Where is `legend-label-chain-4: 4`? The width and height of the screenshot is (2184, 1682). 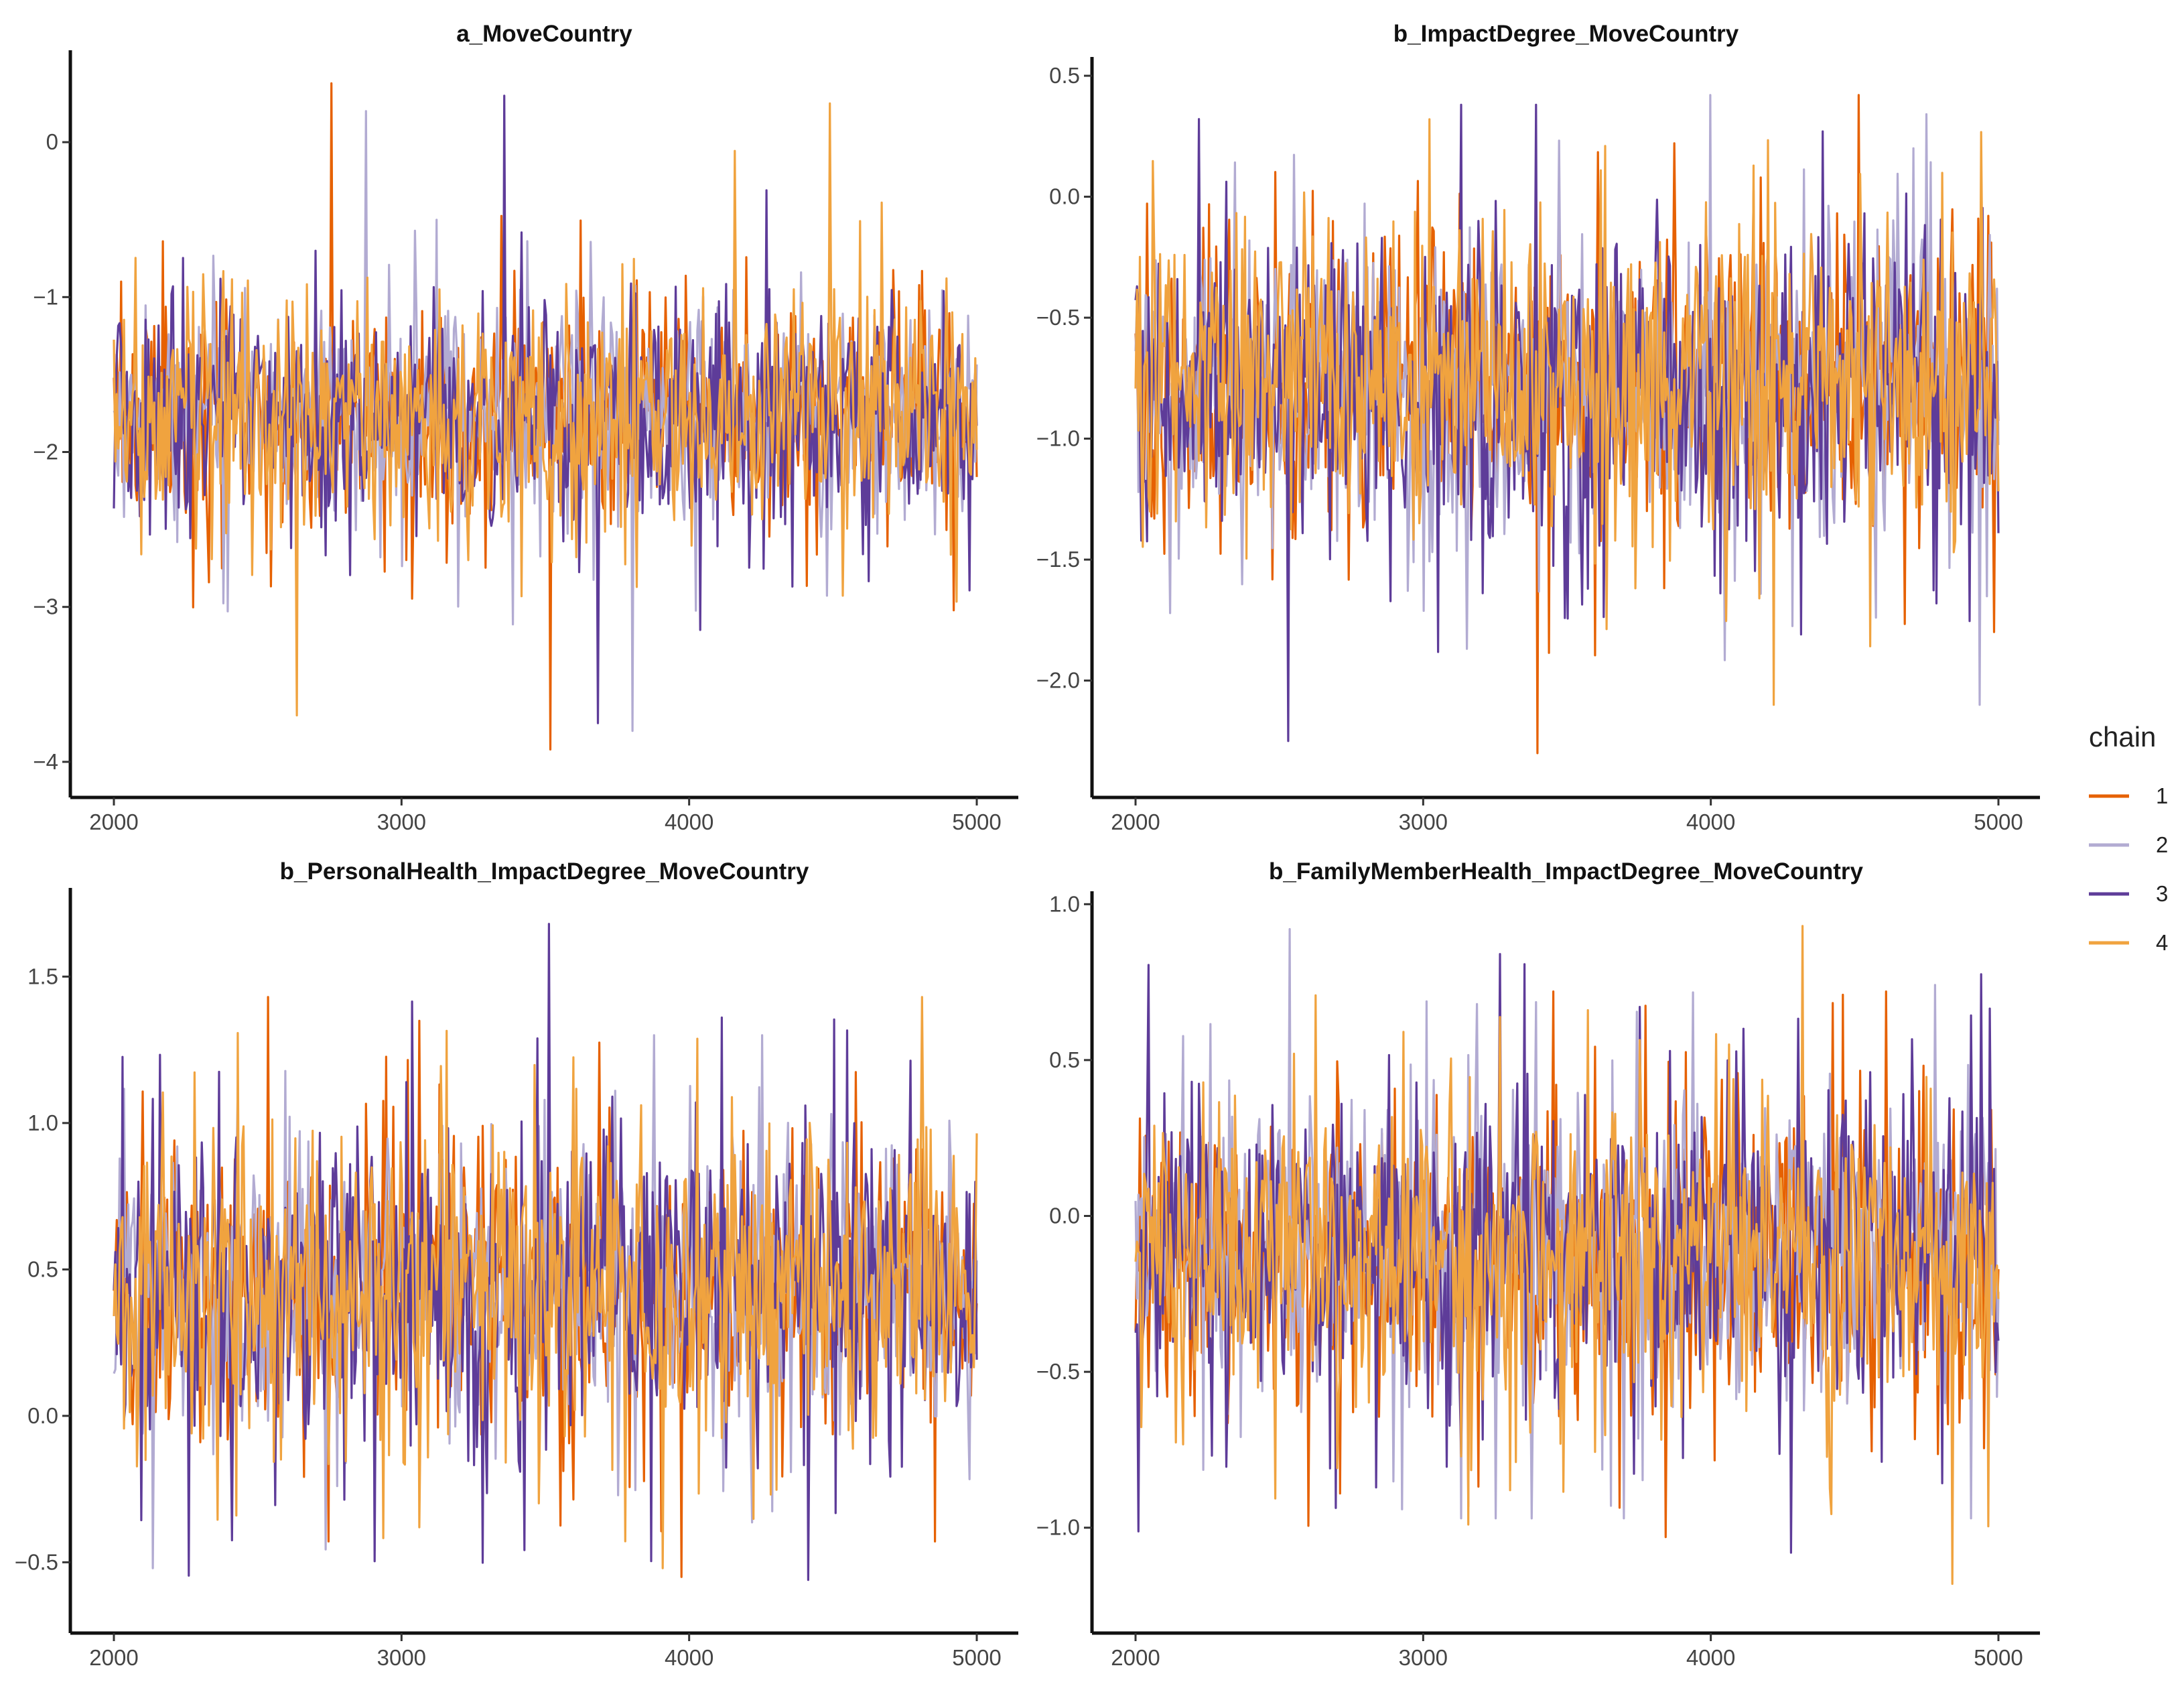 legend-label-chain-4: 4 is located at coordinates (2162, 942).